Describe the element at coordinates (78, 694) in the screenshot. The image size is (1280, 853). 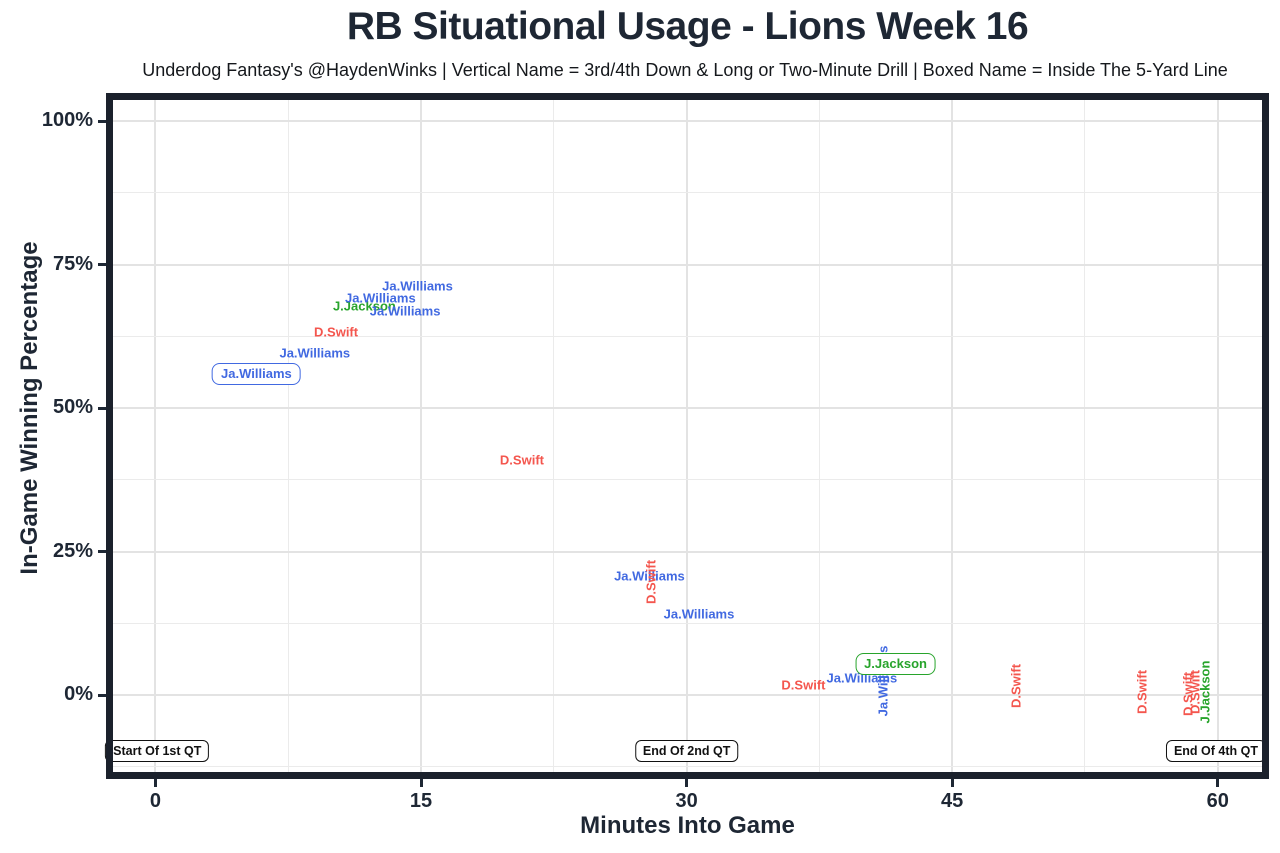
I see `y-tick-label: 0%` at that location.